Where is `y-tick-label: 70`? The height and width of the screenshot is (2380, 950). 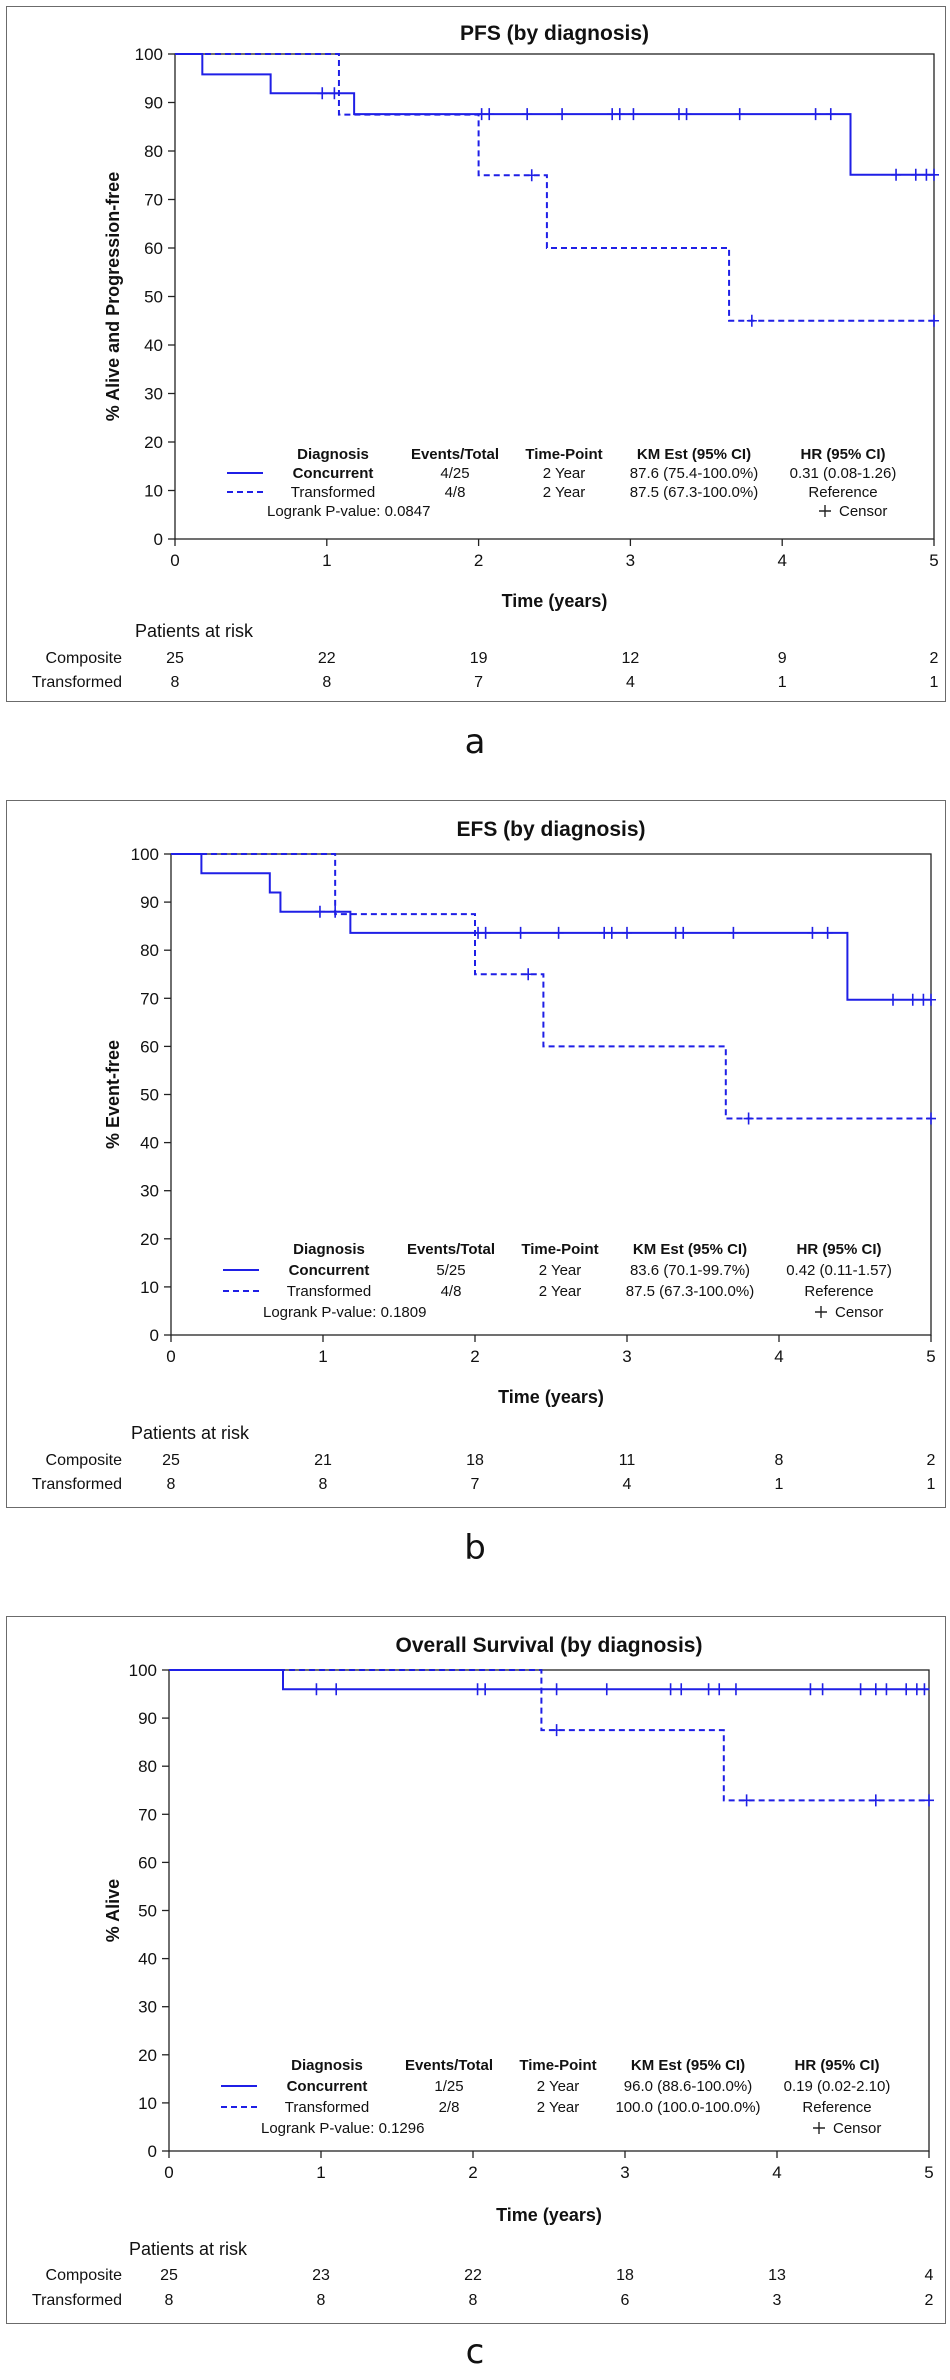 y-tick-label: 70 is located at coordinates (149, 998).